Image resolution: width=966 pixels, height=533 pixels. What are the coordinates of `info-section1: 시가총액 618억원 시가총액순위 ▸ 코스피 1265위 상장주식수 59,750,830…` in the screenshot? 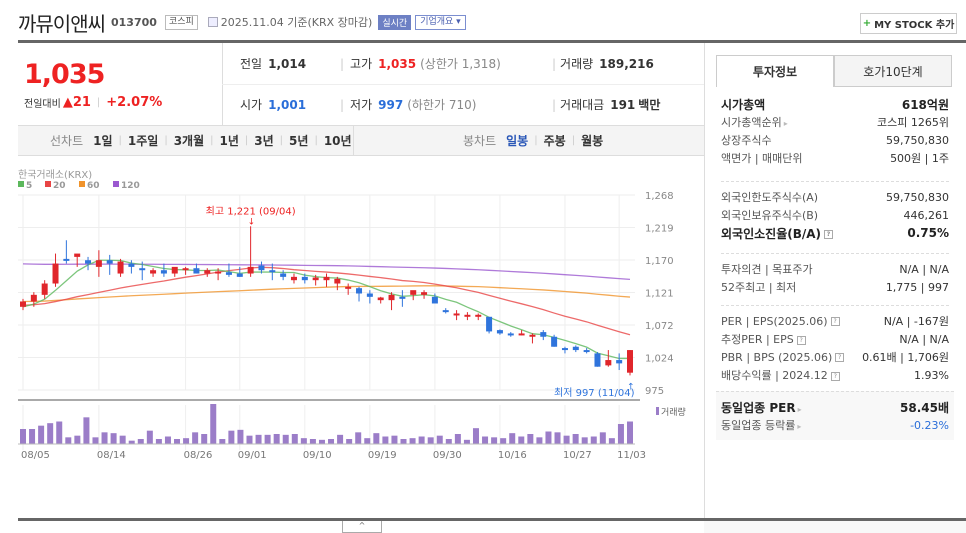 It's located at (835, 131).